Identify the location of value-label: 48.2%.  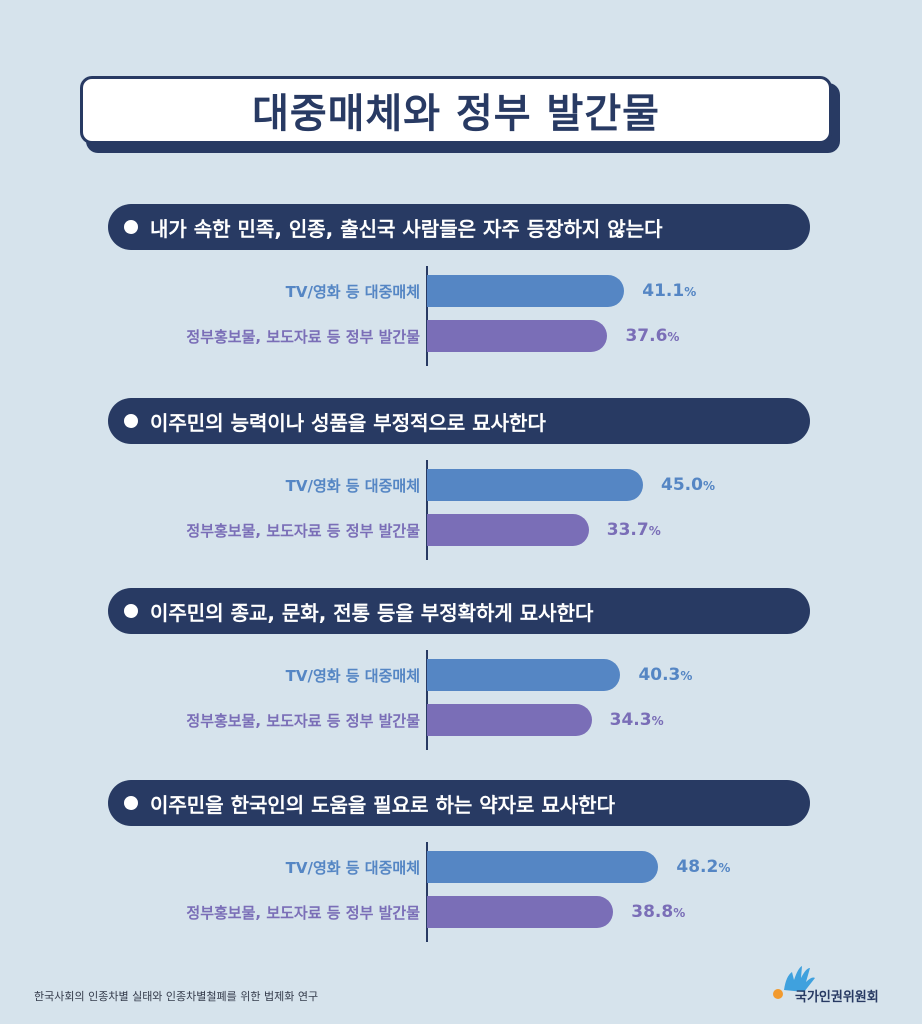
(703, 867).